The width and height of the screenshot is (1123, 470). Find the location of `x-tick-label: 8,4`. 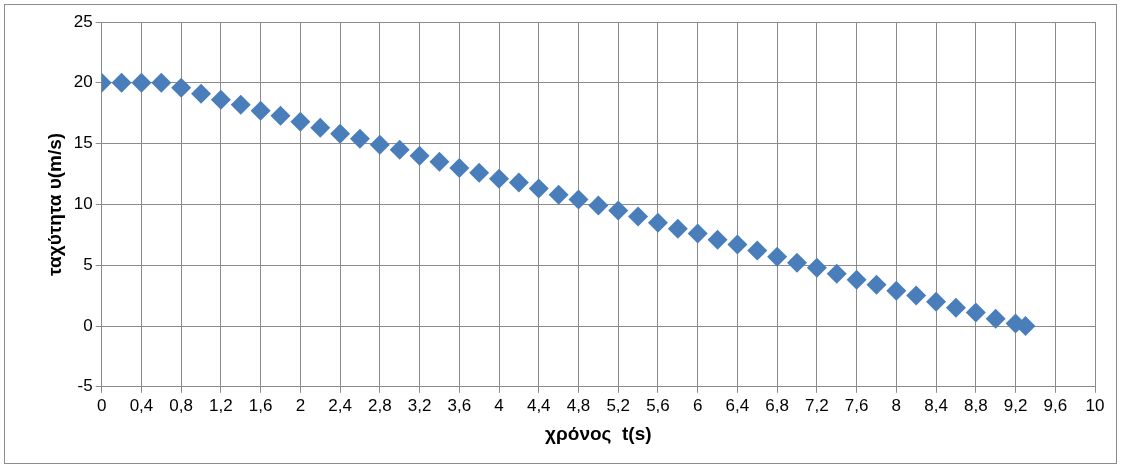

x-tick-label: 8,4 is located at coordinates (936, 405).